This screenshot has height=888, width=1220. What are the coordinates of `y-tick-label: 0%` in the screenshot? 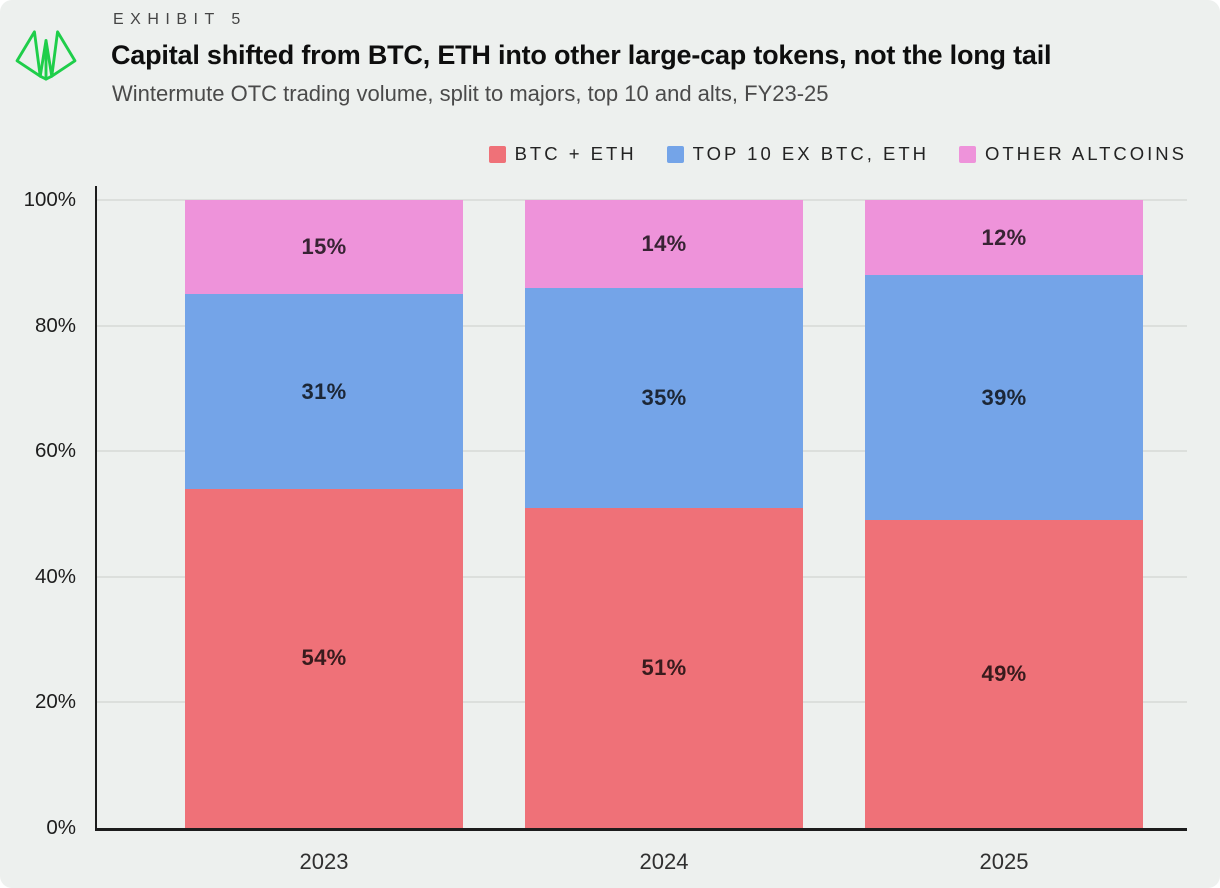 It's located at (61, 827).